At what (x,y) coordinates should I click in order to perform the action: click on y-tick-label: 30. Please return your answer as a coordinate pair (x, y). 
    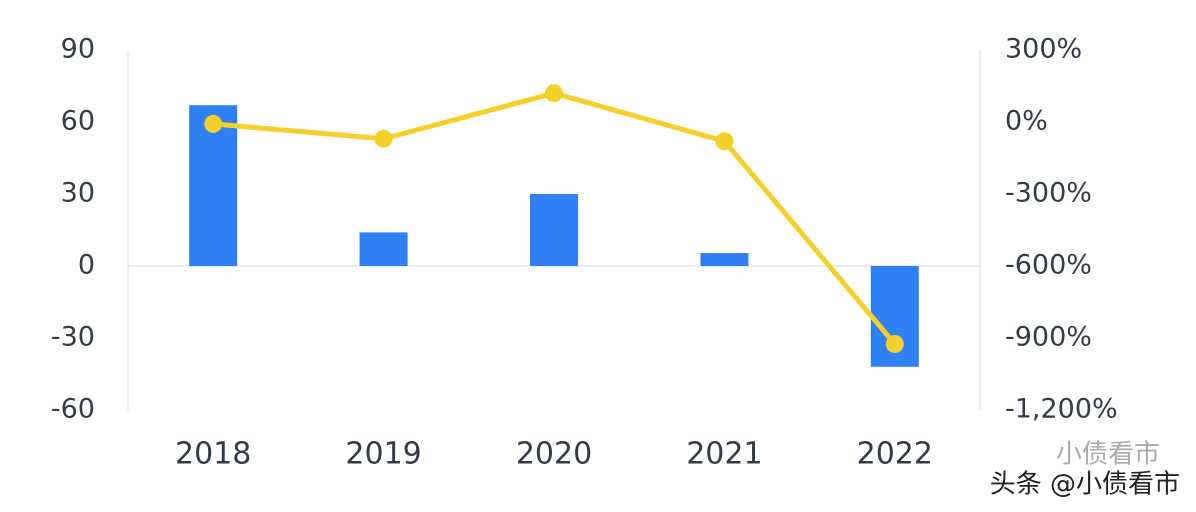
    Looking at the image, I should click on (78, 193).